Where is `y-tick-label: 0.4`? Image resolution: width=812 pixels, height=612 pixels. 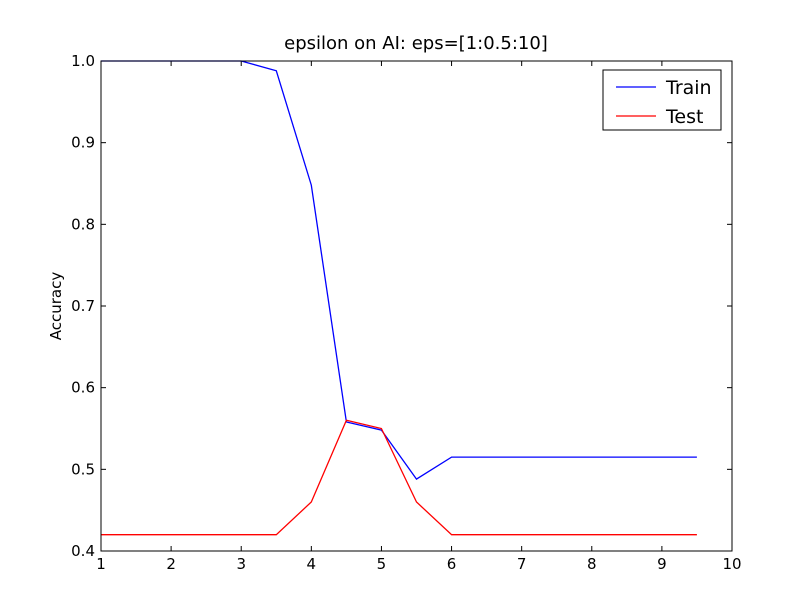
y-tick-label: 0.4 is located at coordinates (83, 551).